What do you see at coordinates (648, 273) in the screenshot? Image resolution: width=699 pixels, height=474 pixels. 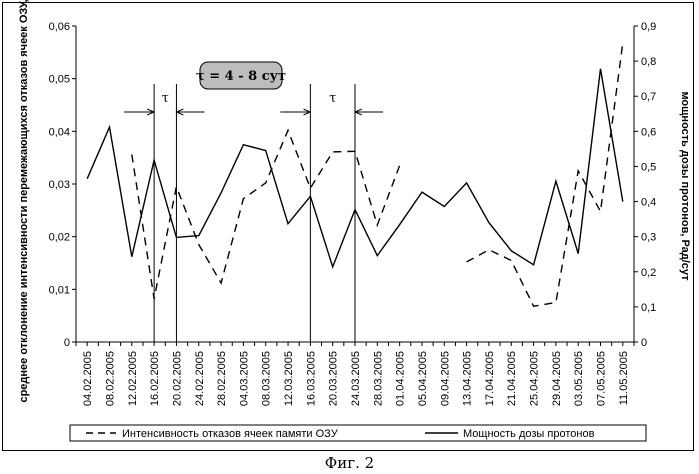 I see `y-right-tick-label: 0,2` at bounding box center [648, 273].